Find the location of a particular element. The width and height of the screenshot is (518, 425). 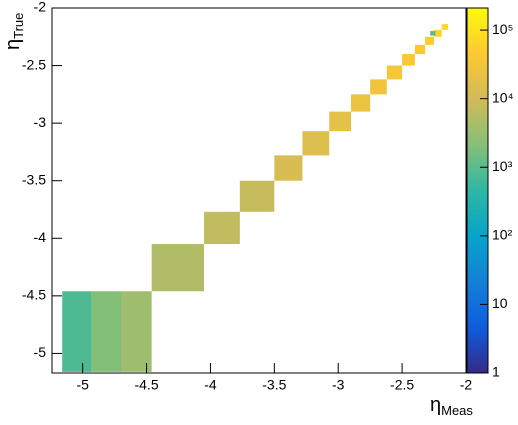

y-tick-label: -4 is located at coordinates (40, 237).